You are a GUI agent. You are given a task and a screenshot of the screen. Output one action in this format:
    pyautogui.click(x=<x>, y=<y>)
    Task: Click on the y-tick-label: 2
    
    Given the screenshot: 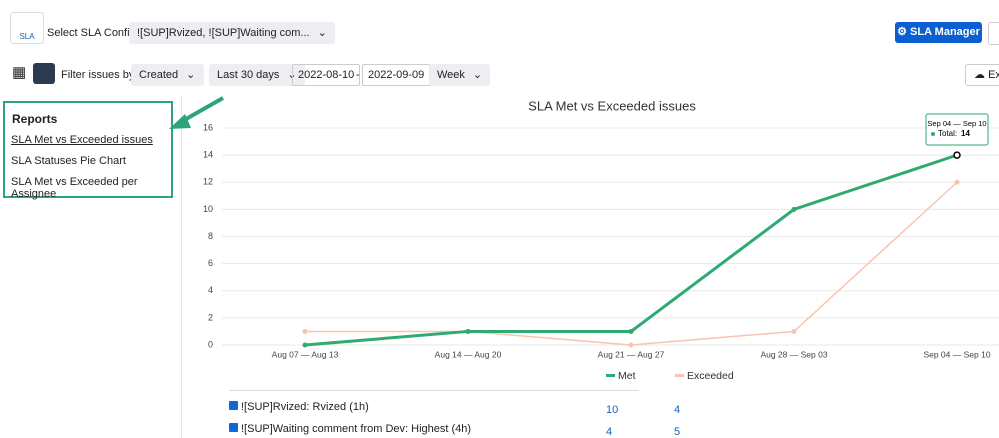 What is the action you would take?
    pyautogui.click(x=210, y=317)
    